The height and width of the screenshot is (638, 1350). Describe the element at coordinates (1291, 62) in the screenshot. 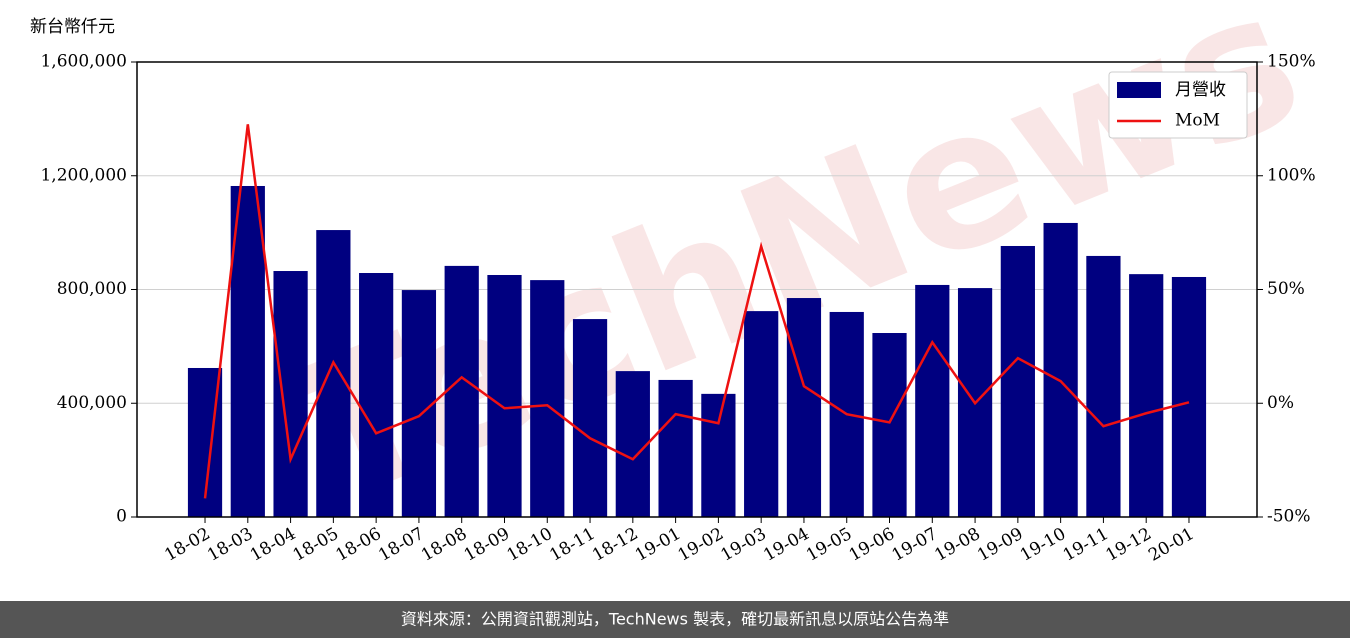

I see `y2-tick-label: 150%` at that location.